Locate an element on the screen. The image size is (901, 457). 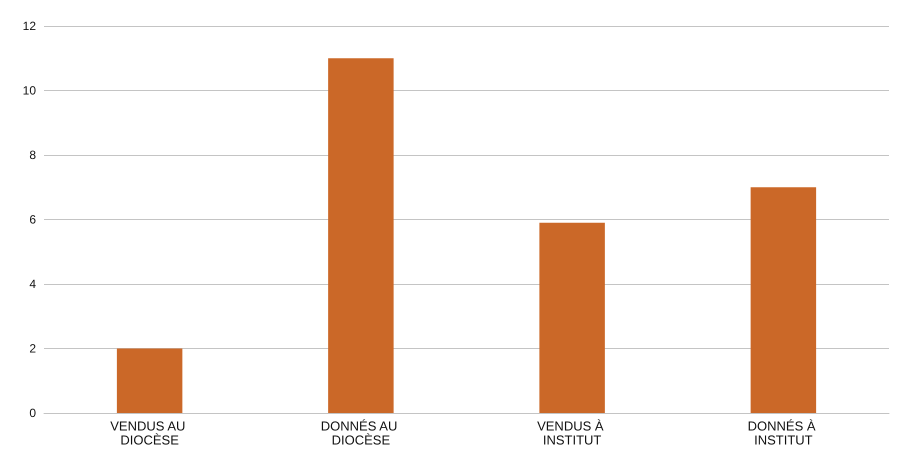
y-tick-label: 8 is located at coordinates (32, 155).